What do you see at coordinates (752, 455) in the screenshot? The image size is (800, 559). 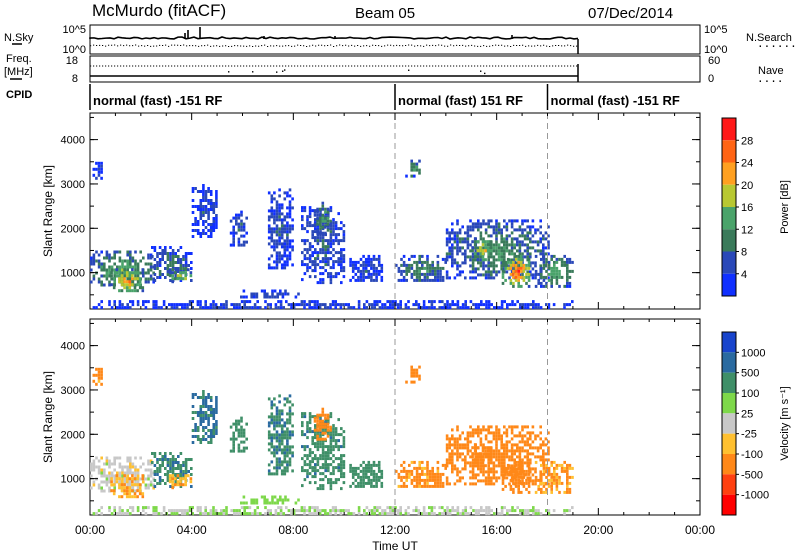 I see `velocity-colorbar-tick: -100` at bounding box center [752, 455].